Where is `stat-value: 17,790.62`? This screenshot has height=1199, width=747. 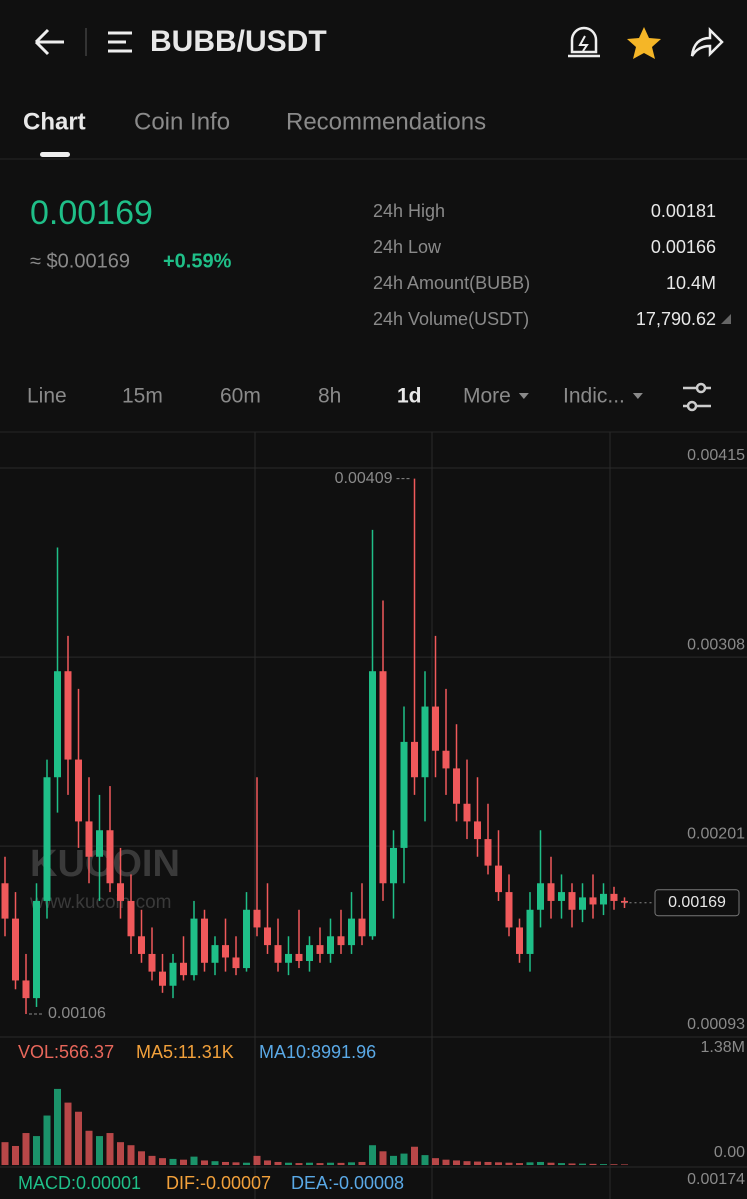 stat-value: 17,790.62 is located at coordinates (676, 319).